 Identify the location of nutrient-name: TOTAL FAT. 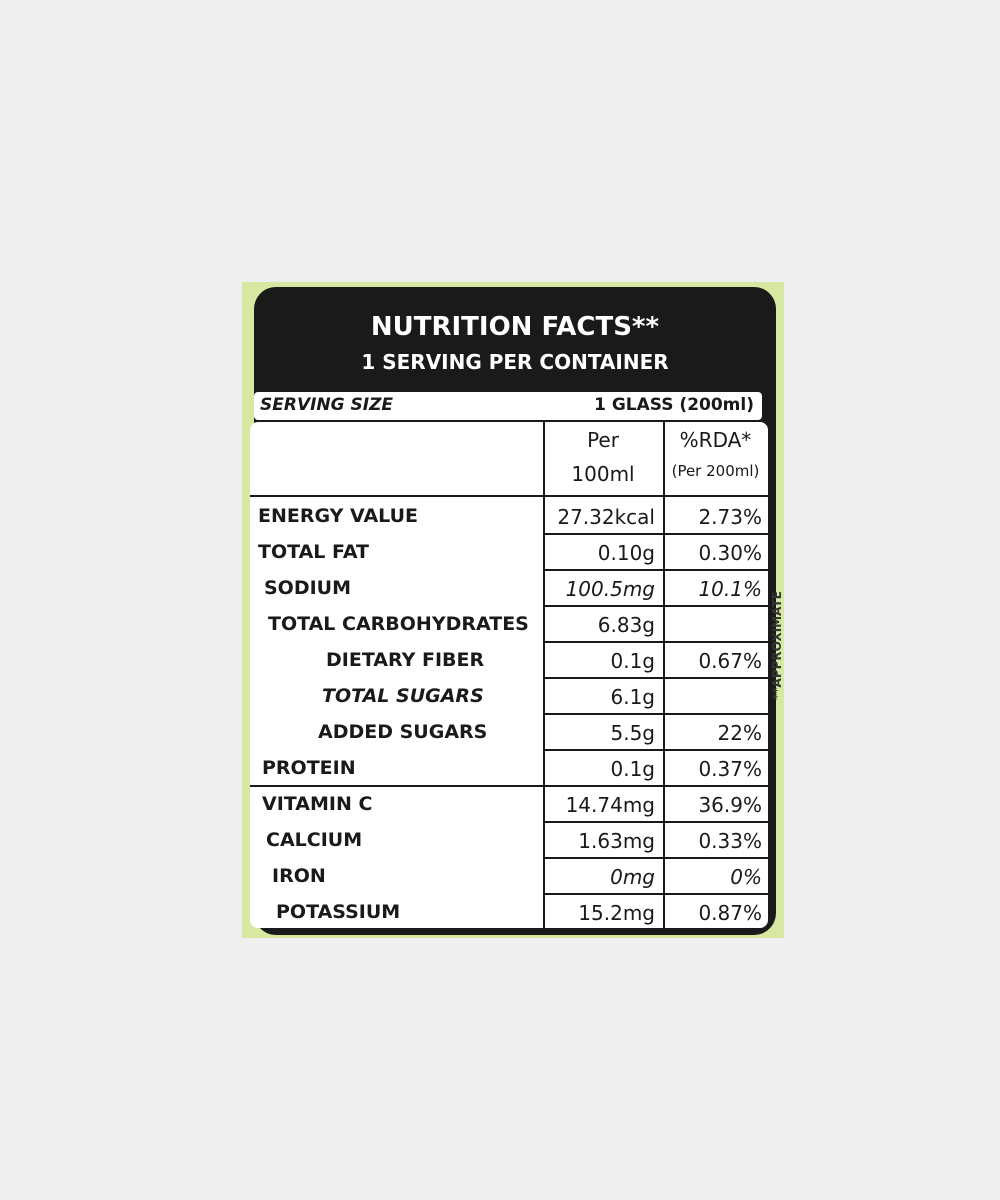
(314, 552).